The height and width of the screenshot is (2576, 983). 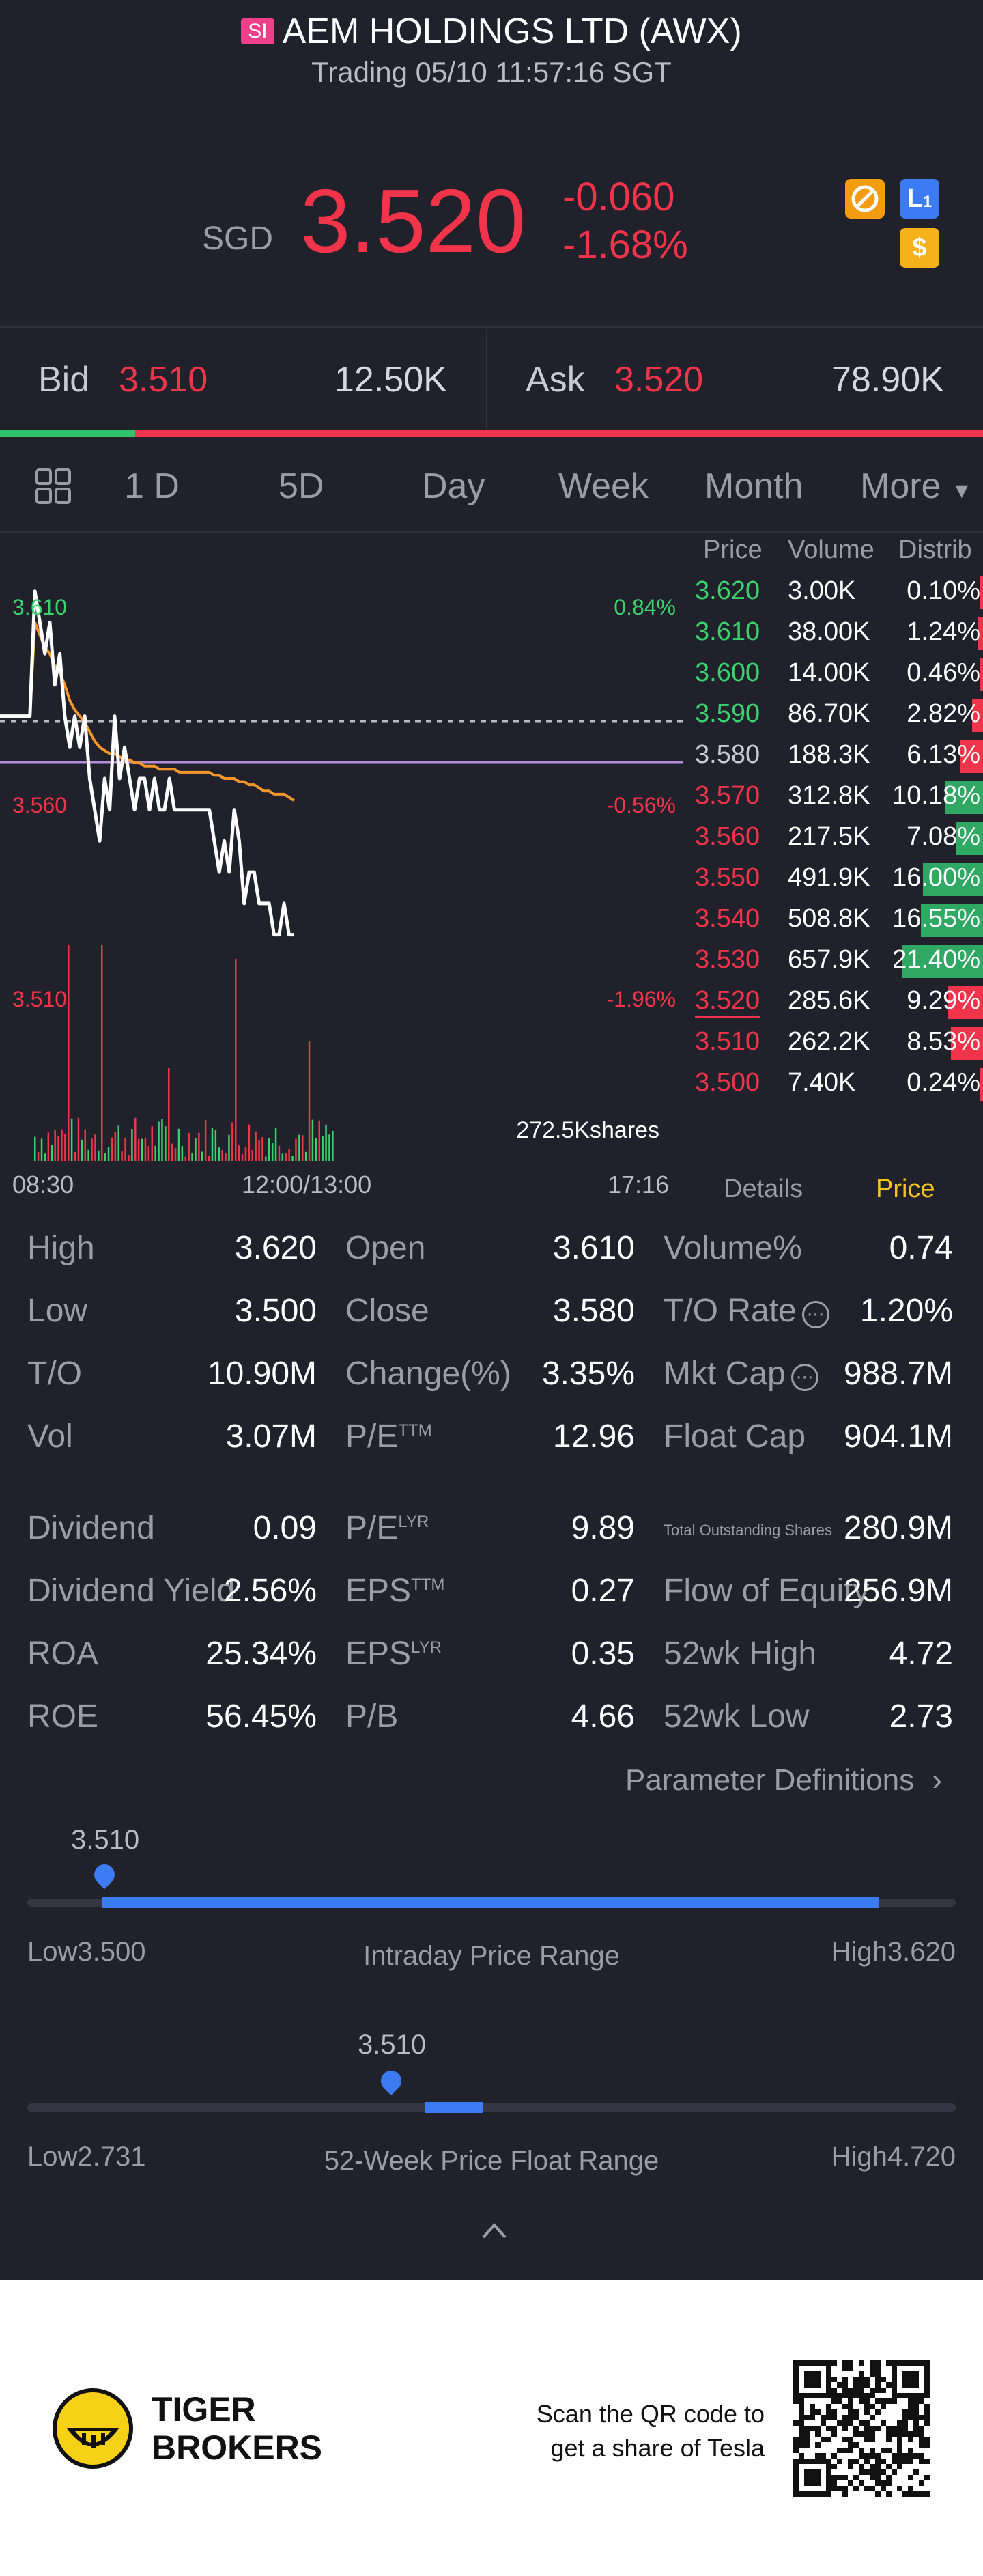 What do you see at coordinates (727, 795) in the screenshot?
I see `book-price: 3.570` at bounding box center [727, 795].